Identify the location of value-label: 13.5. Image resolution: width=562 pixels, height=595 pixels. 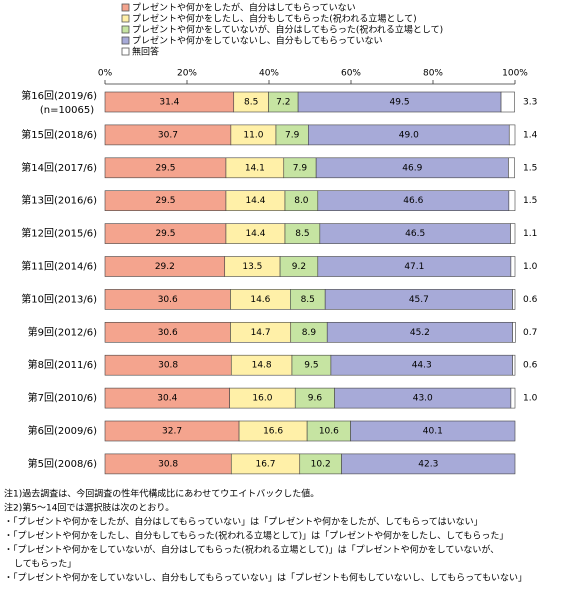
(252, 267).